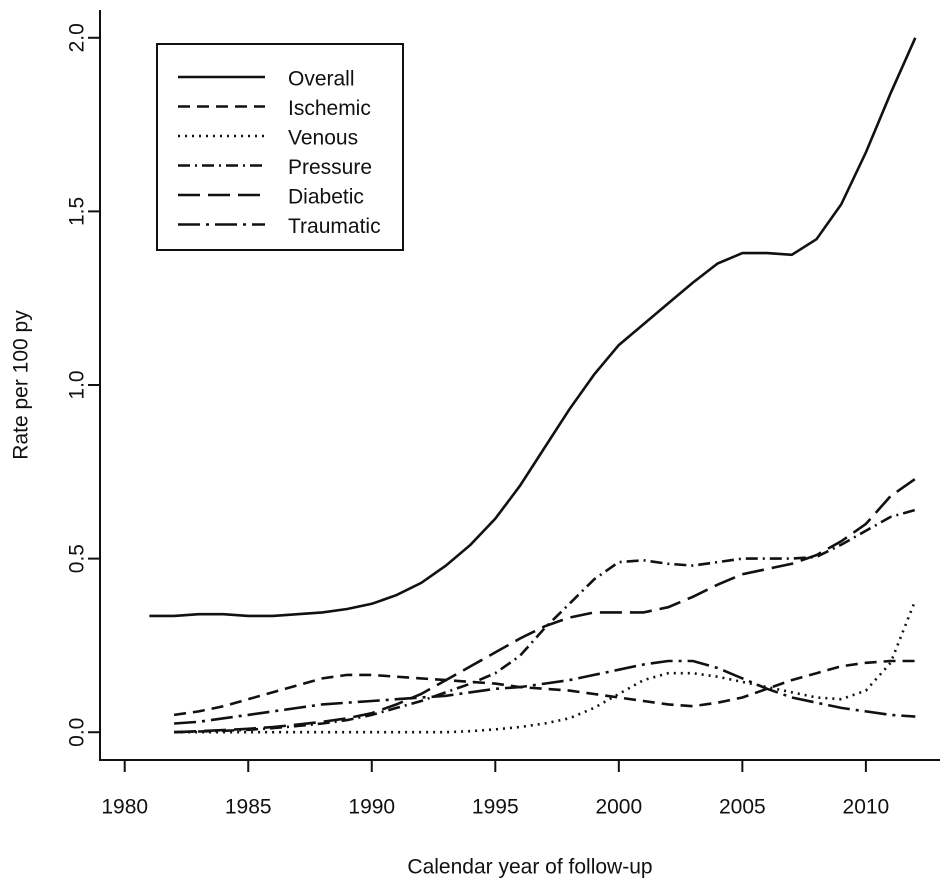 The width and height of the screenshot is (941, 882). I want to click on x-tick-label: 1980, so click(124, 807).